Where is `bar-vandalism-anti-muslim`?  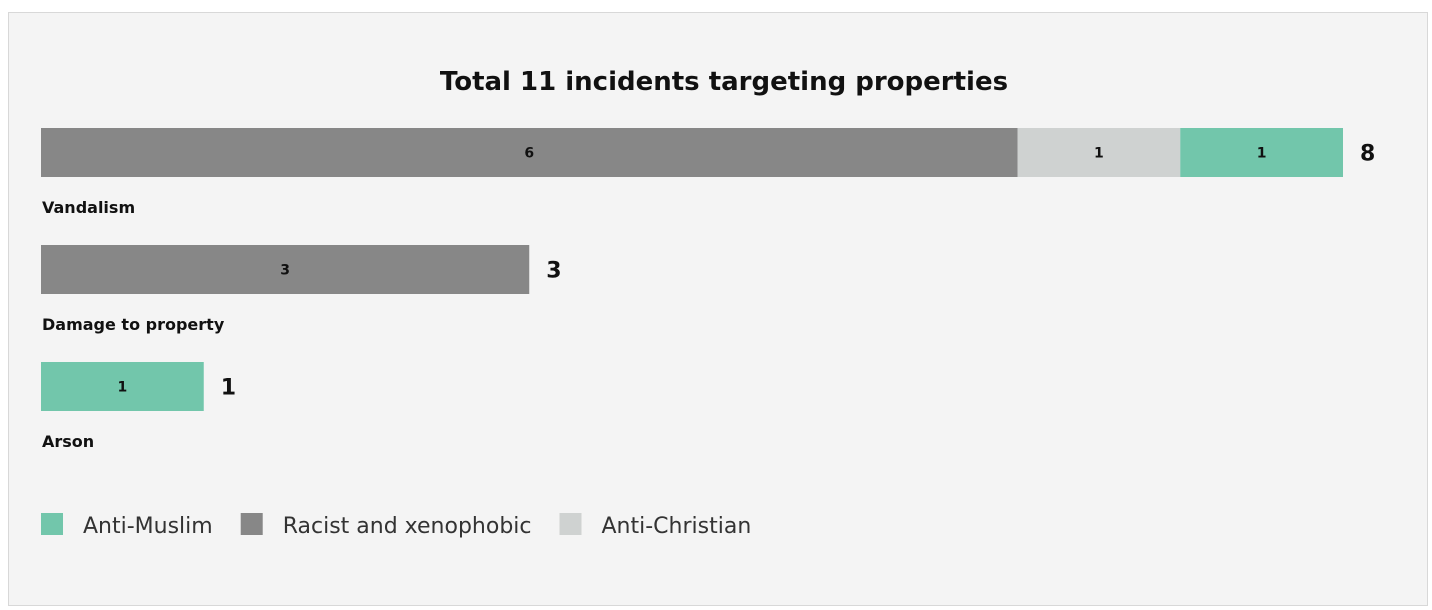
bar-vandalism-anti-muslim is located at coordinates (1261, 152).